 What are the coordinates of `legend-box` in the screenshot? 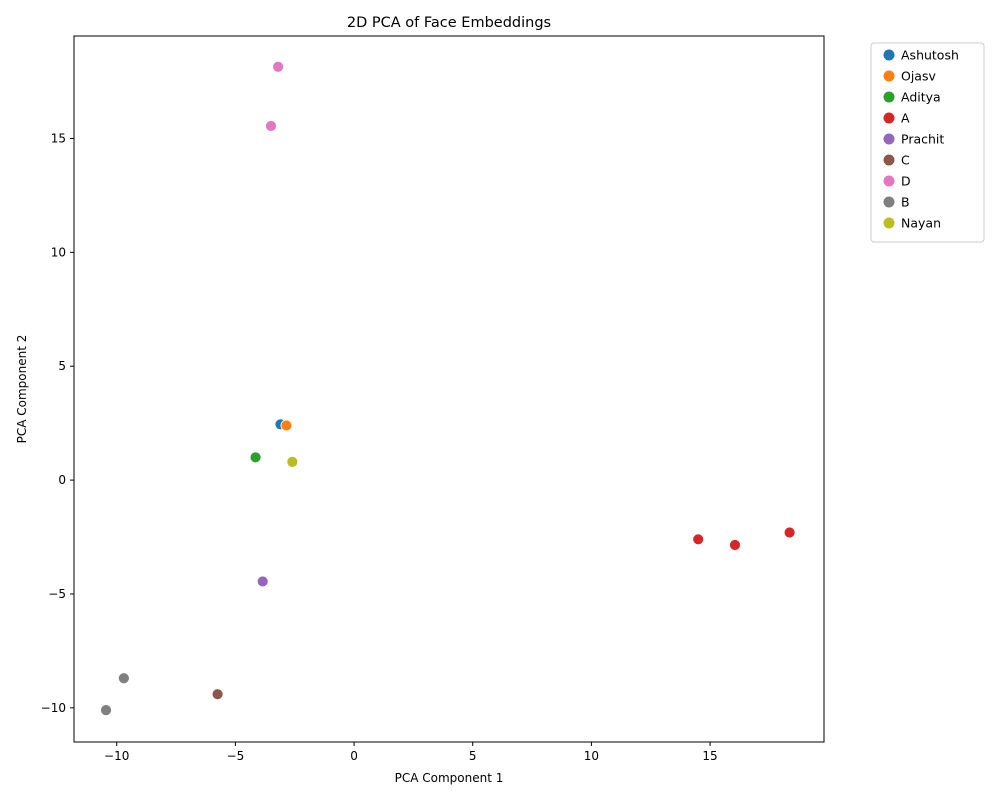 It's located at (927, 142).